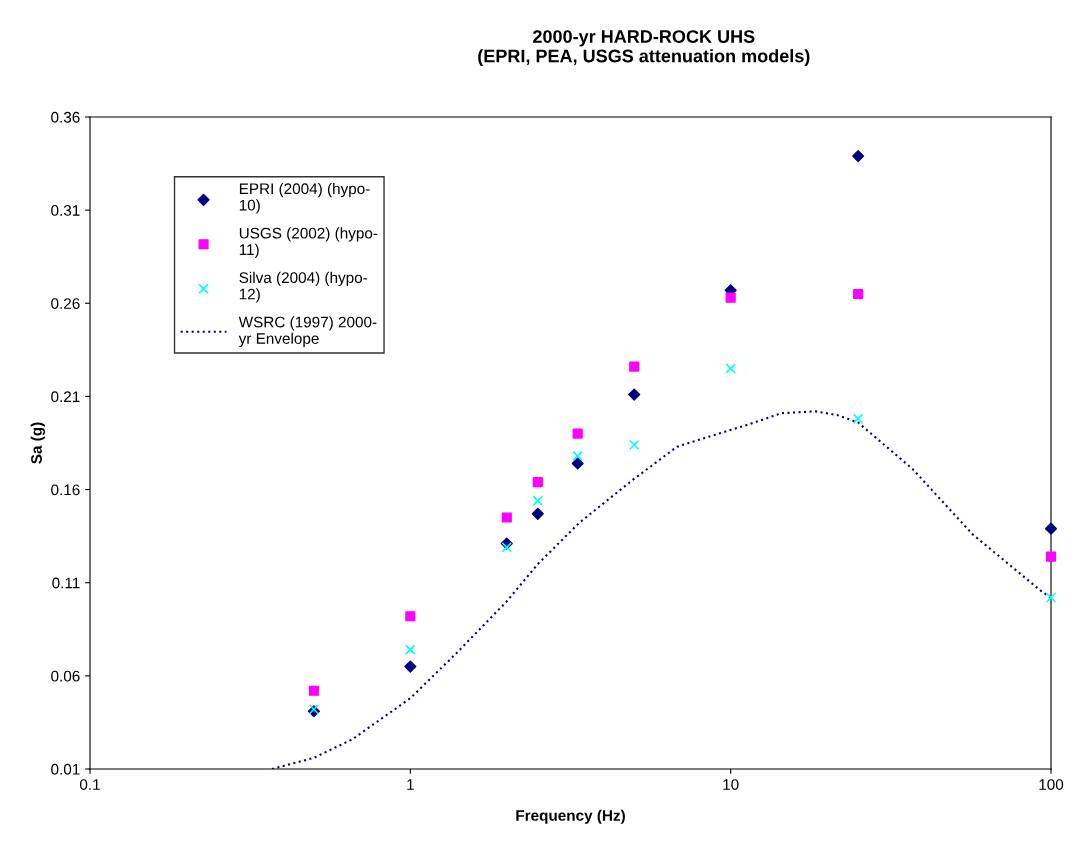  What do you see at coordinates (731, 784) in the screenshot?
I see `x-tick-label: 10` at bounding box center [731, 784].